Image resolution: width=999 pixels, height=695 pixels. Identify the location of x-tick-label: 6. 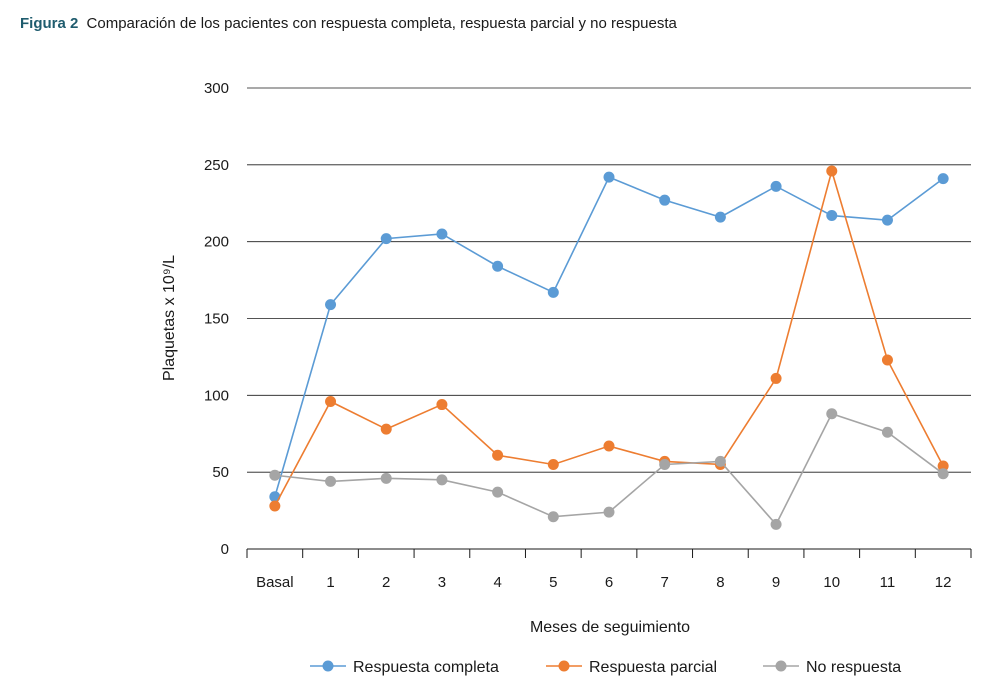
(609, 582).